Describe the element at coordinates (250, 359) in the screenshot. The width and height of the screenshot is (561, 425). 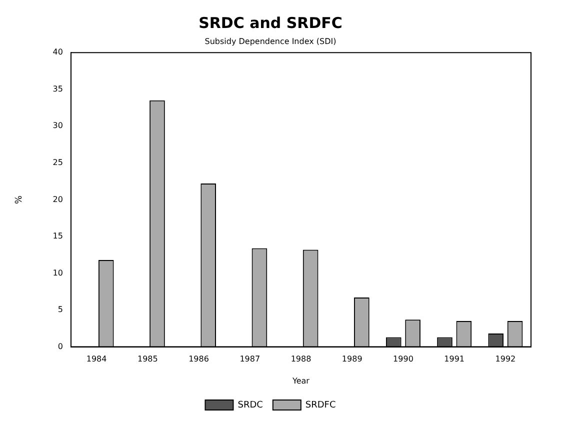
I see `x-tick-label: 1987` at that location.